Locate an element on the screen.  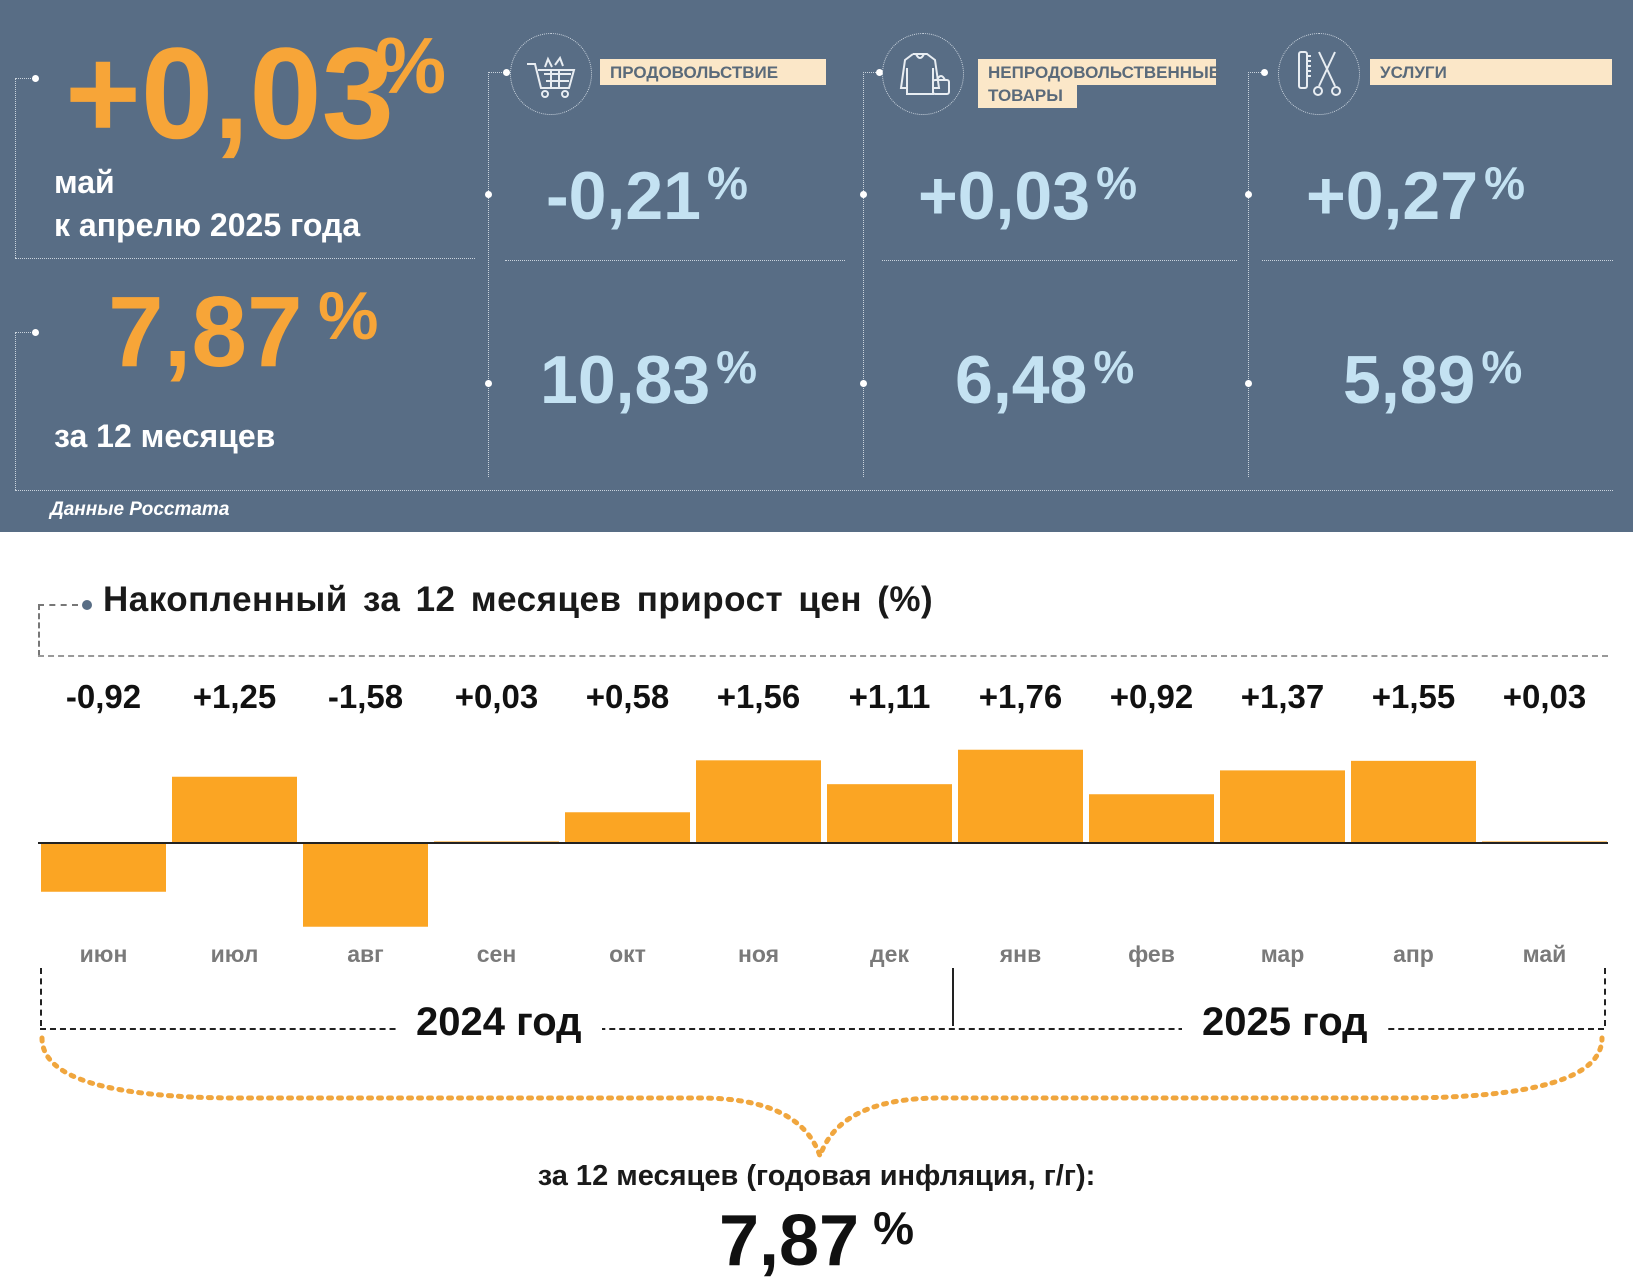
value-label-янв: +1,76 is located at coordinates (1021, 696).